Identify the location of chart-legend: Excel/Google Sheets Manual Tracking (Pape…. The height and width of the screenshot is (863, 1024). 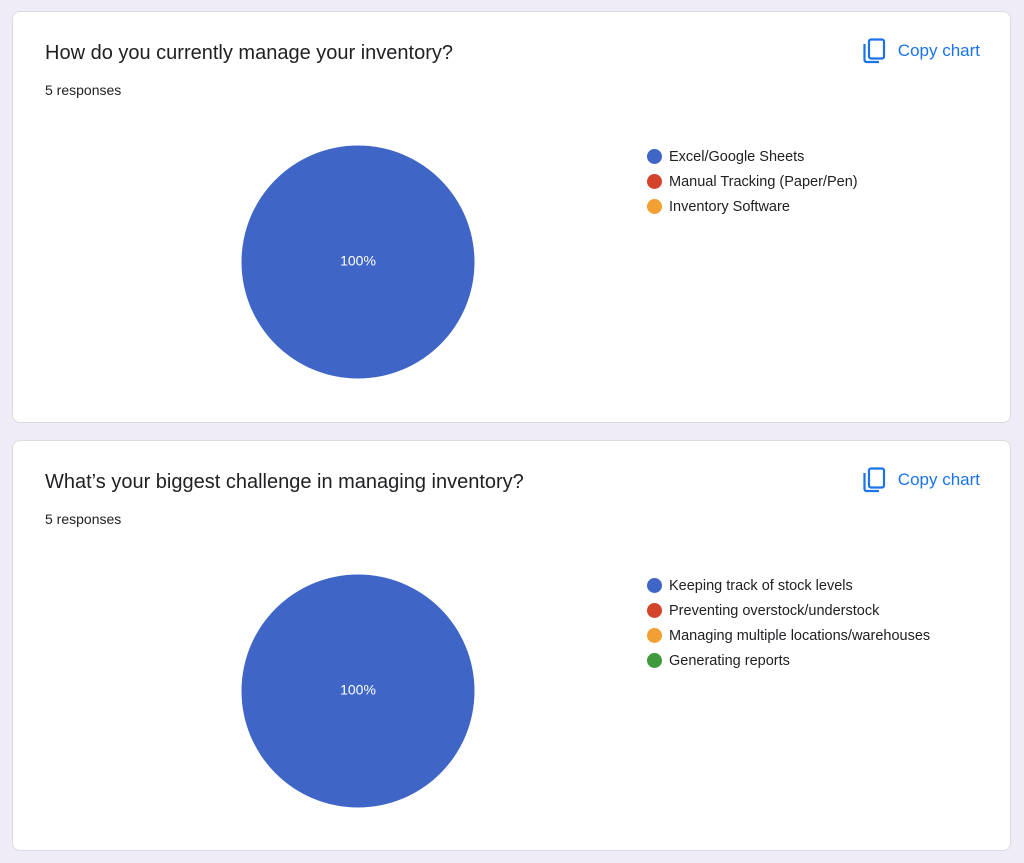
(752, 181).